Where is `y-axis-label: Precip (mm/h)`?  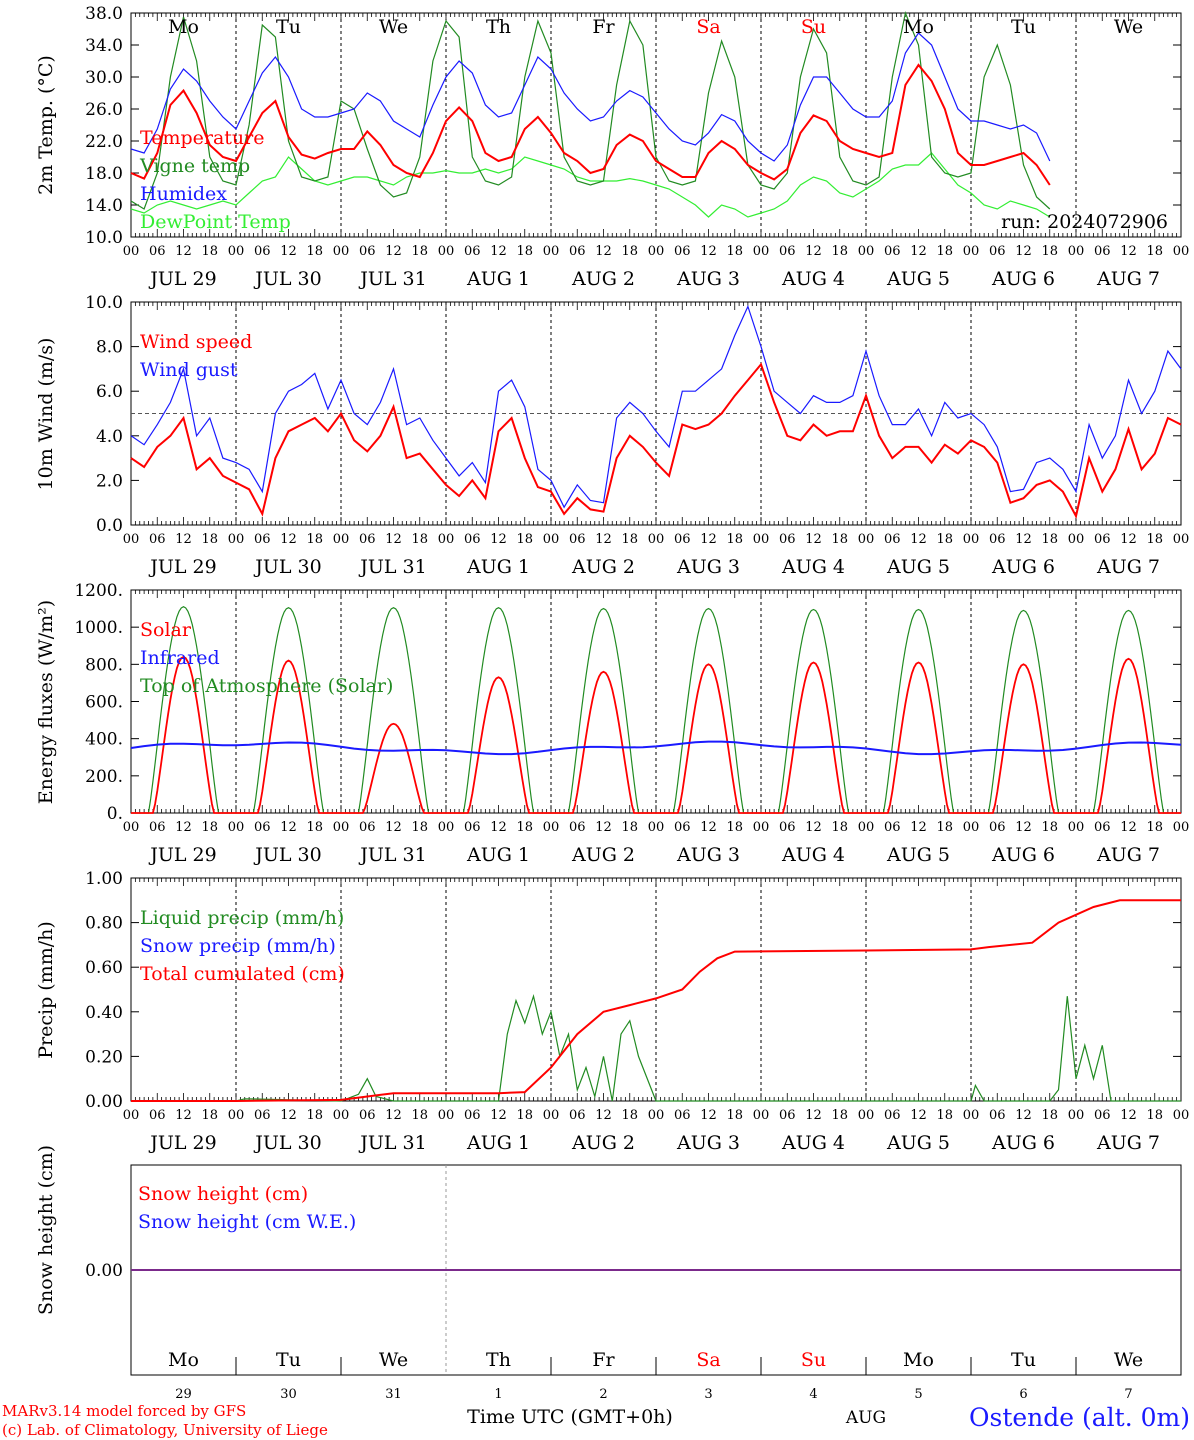 y-axis-label: Precip (mm/h) is located at coordinates (46, 990).